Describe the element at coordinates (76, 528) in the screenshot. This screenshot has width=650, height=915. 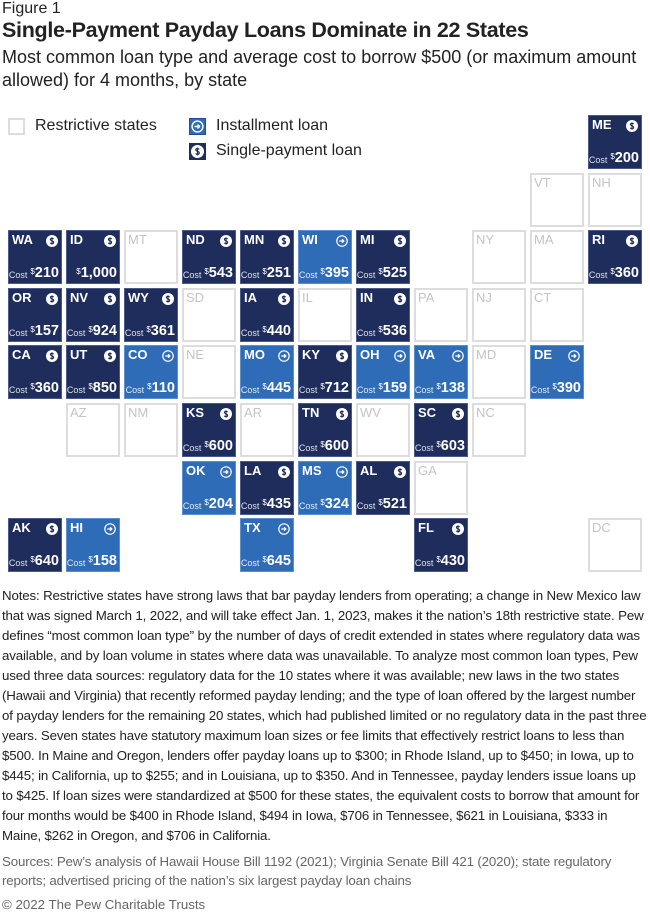
I see `state-abbr: HI` at that location.